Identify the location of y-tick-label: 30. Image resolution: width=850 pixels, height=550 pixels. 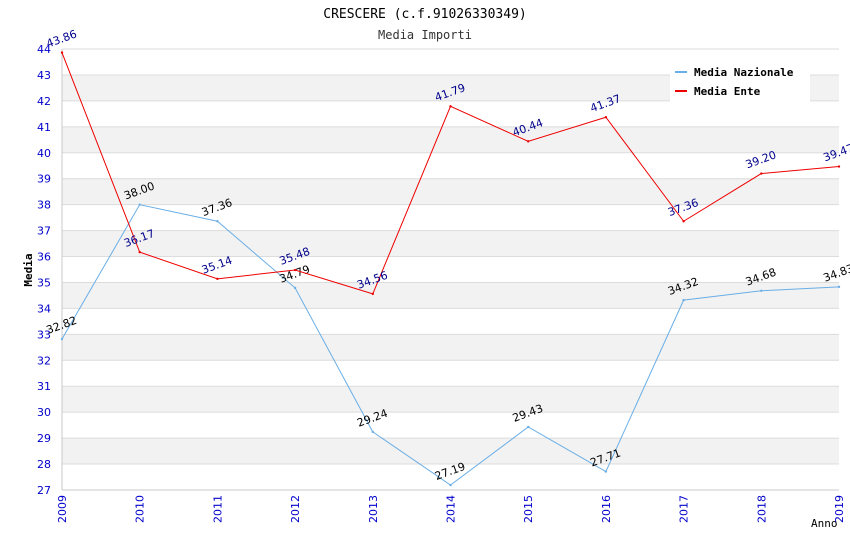
(44, 412).